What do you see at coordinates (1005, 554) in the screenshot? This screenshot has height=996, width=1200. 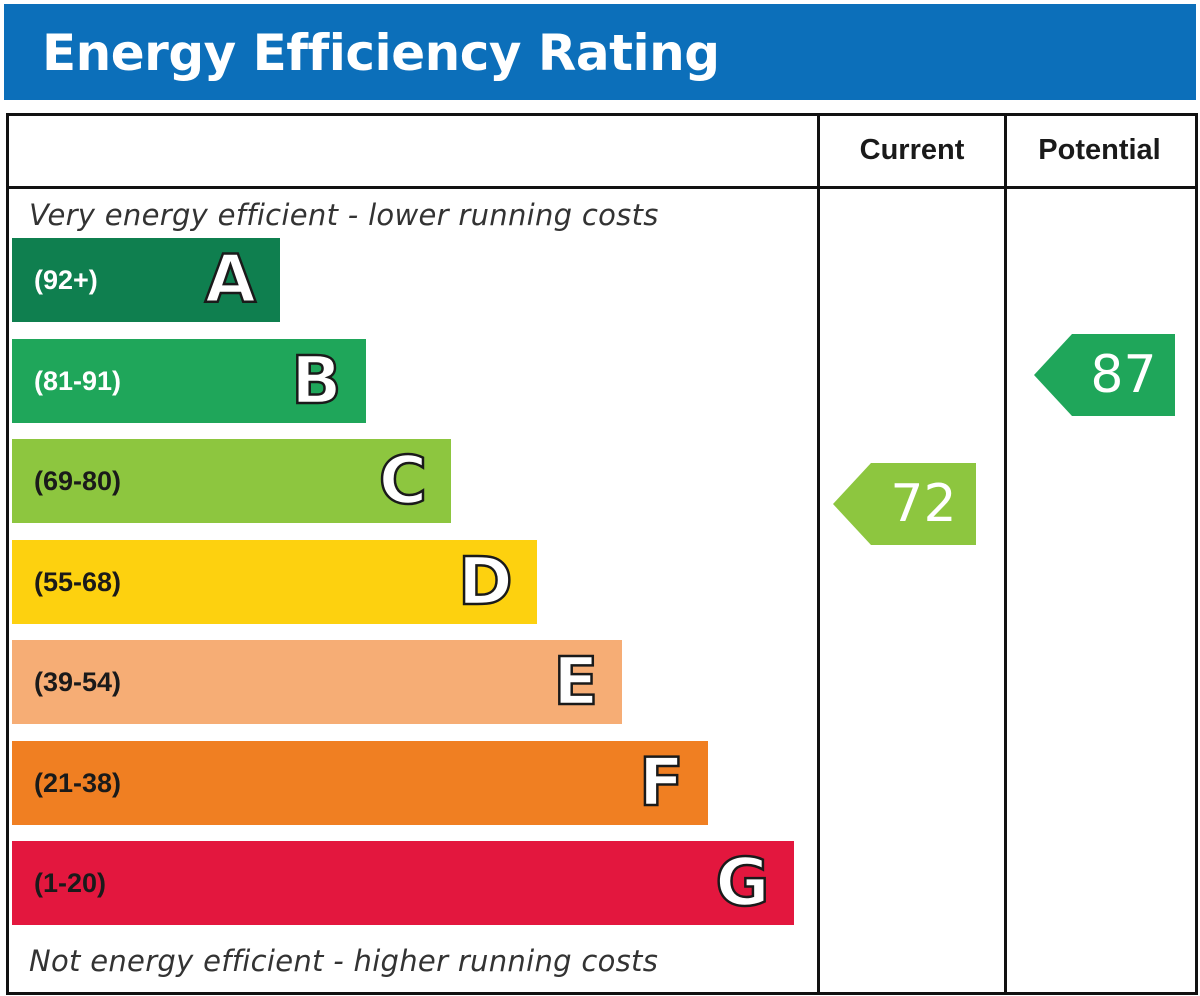 I see `column-divider-potential` at bounding box center [1005, 554].